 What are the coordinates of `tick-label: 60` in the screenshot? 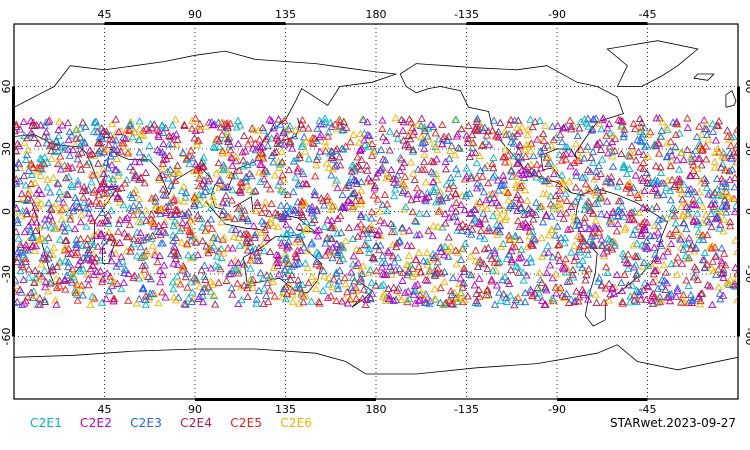 It's located at (746, 87).